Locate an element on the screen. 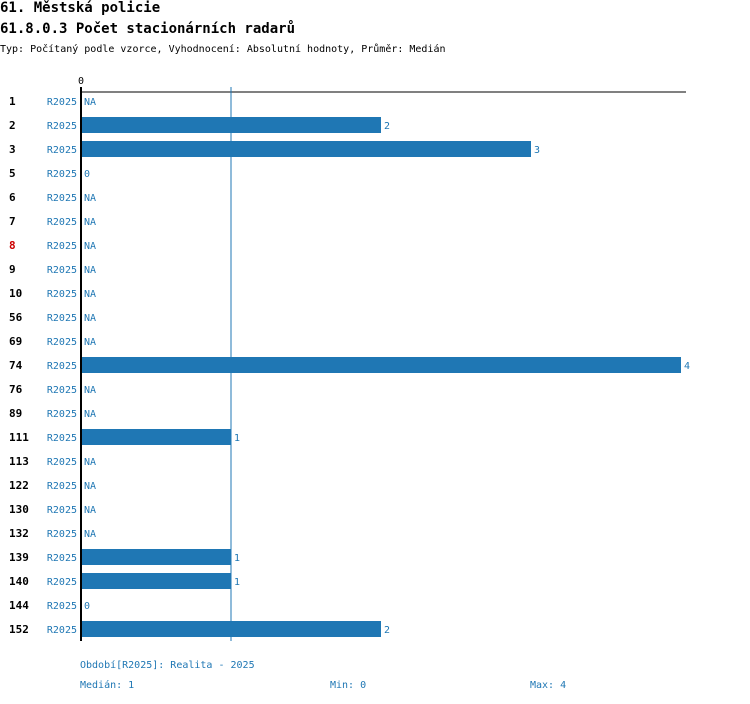 The height and width of the screenshot is (704, 750). row-id-label: 69 is located at coordinates (15, 341).